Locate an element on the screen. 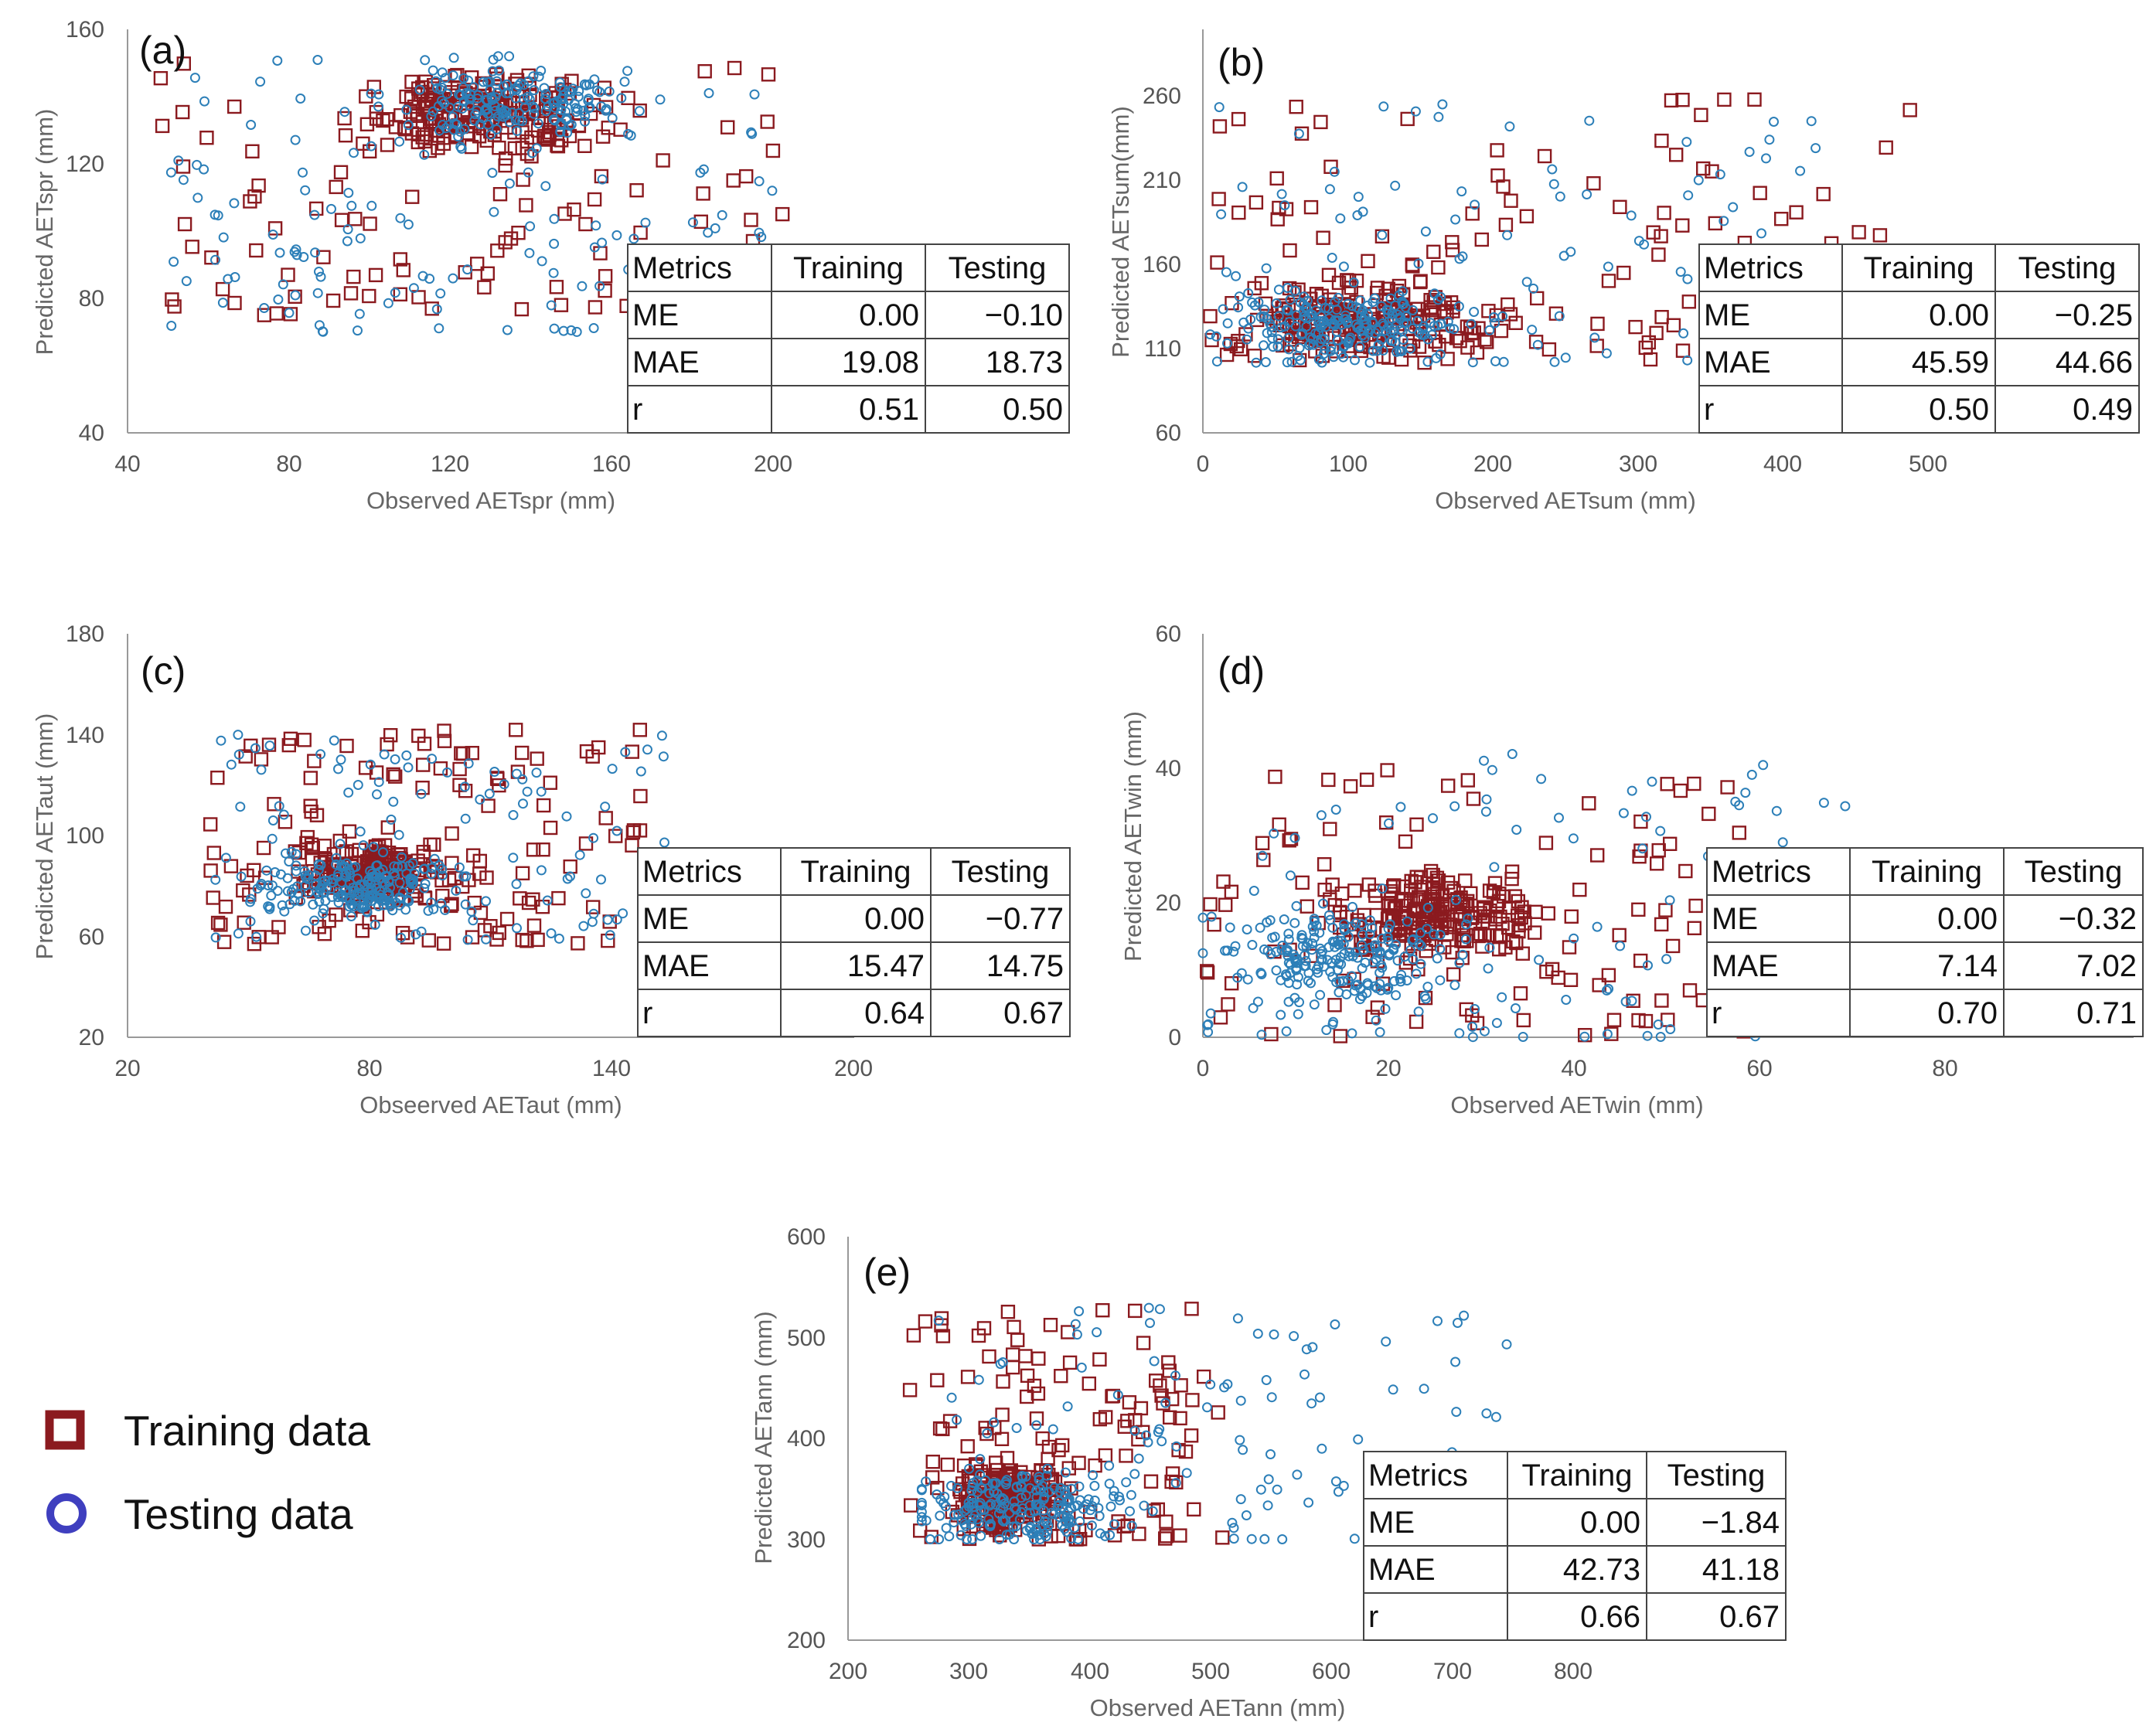 The width and height of the screenshot is (2146, 1736). x-tick-label: 200 is located at coordinates (1492, 464).